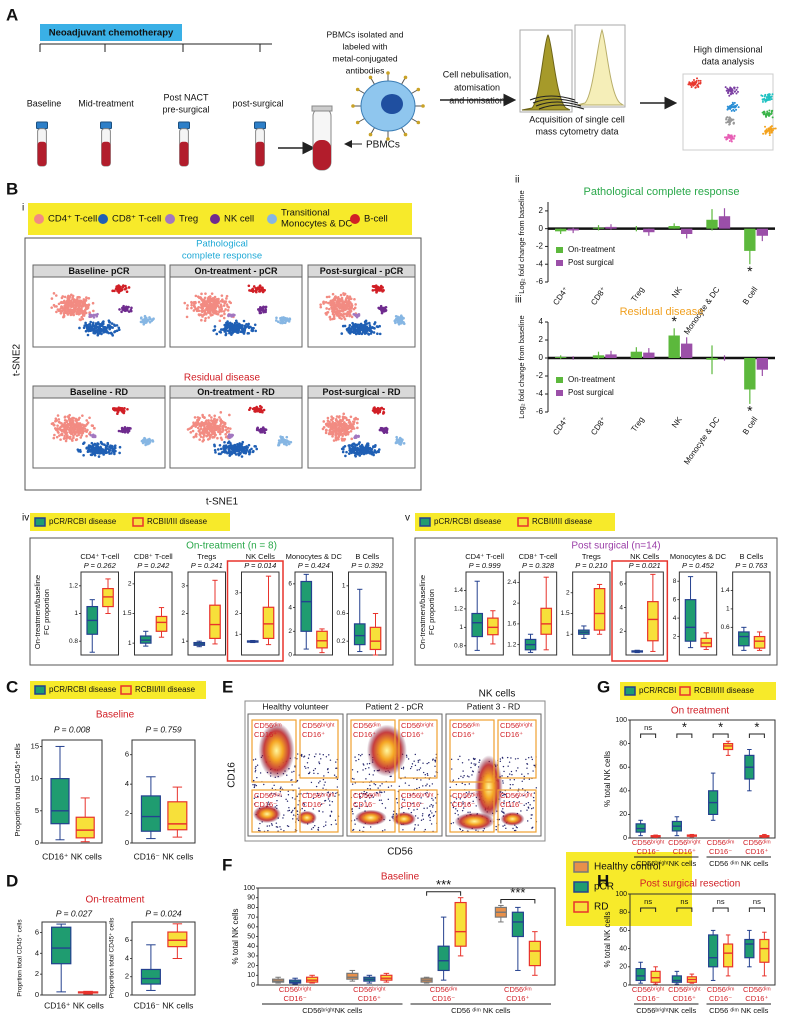 The height and width of the screenshot is (1015, 785). Describe the element at coordinates (720, 726) in the screenshot. I see `significance: *` at that location.